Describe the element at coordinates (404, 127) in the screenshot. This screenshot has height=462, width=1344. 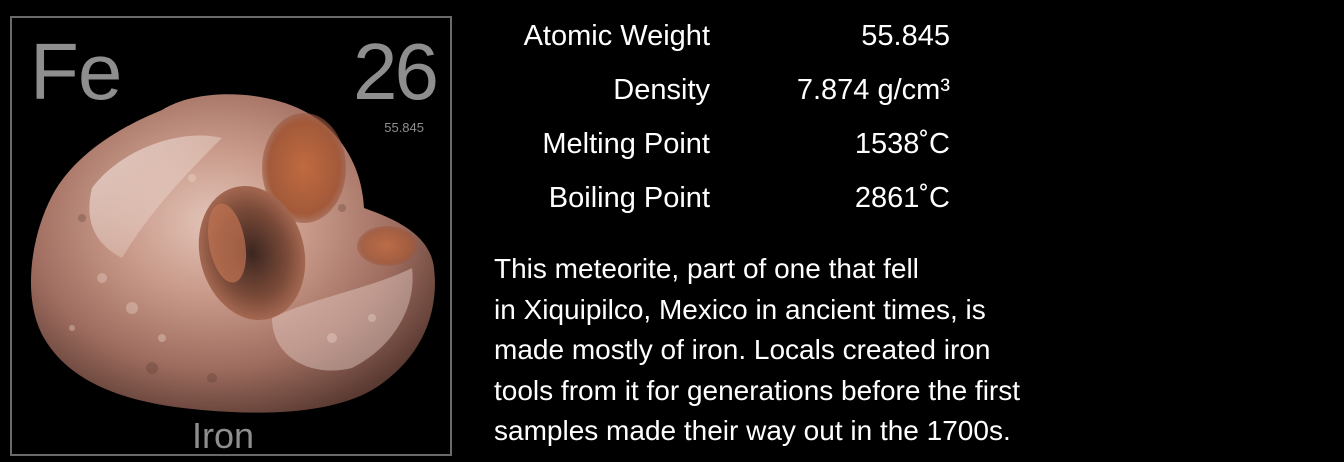
I see `tile-atomic-weight: 55.845` at that location.